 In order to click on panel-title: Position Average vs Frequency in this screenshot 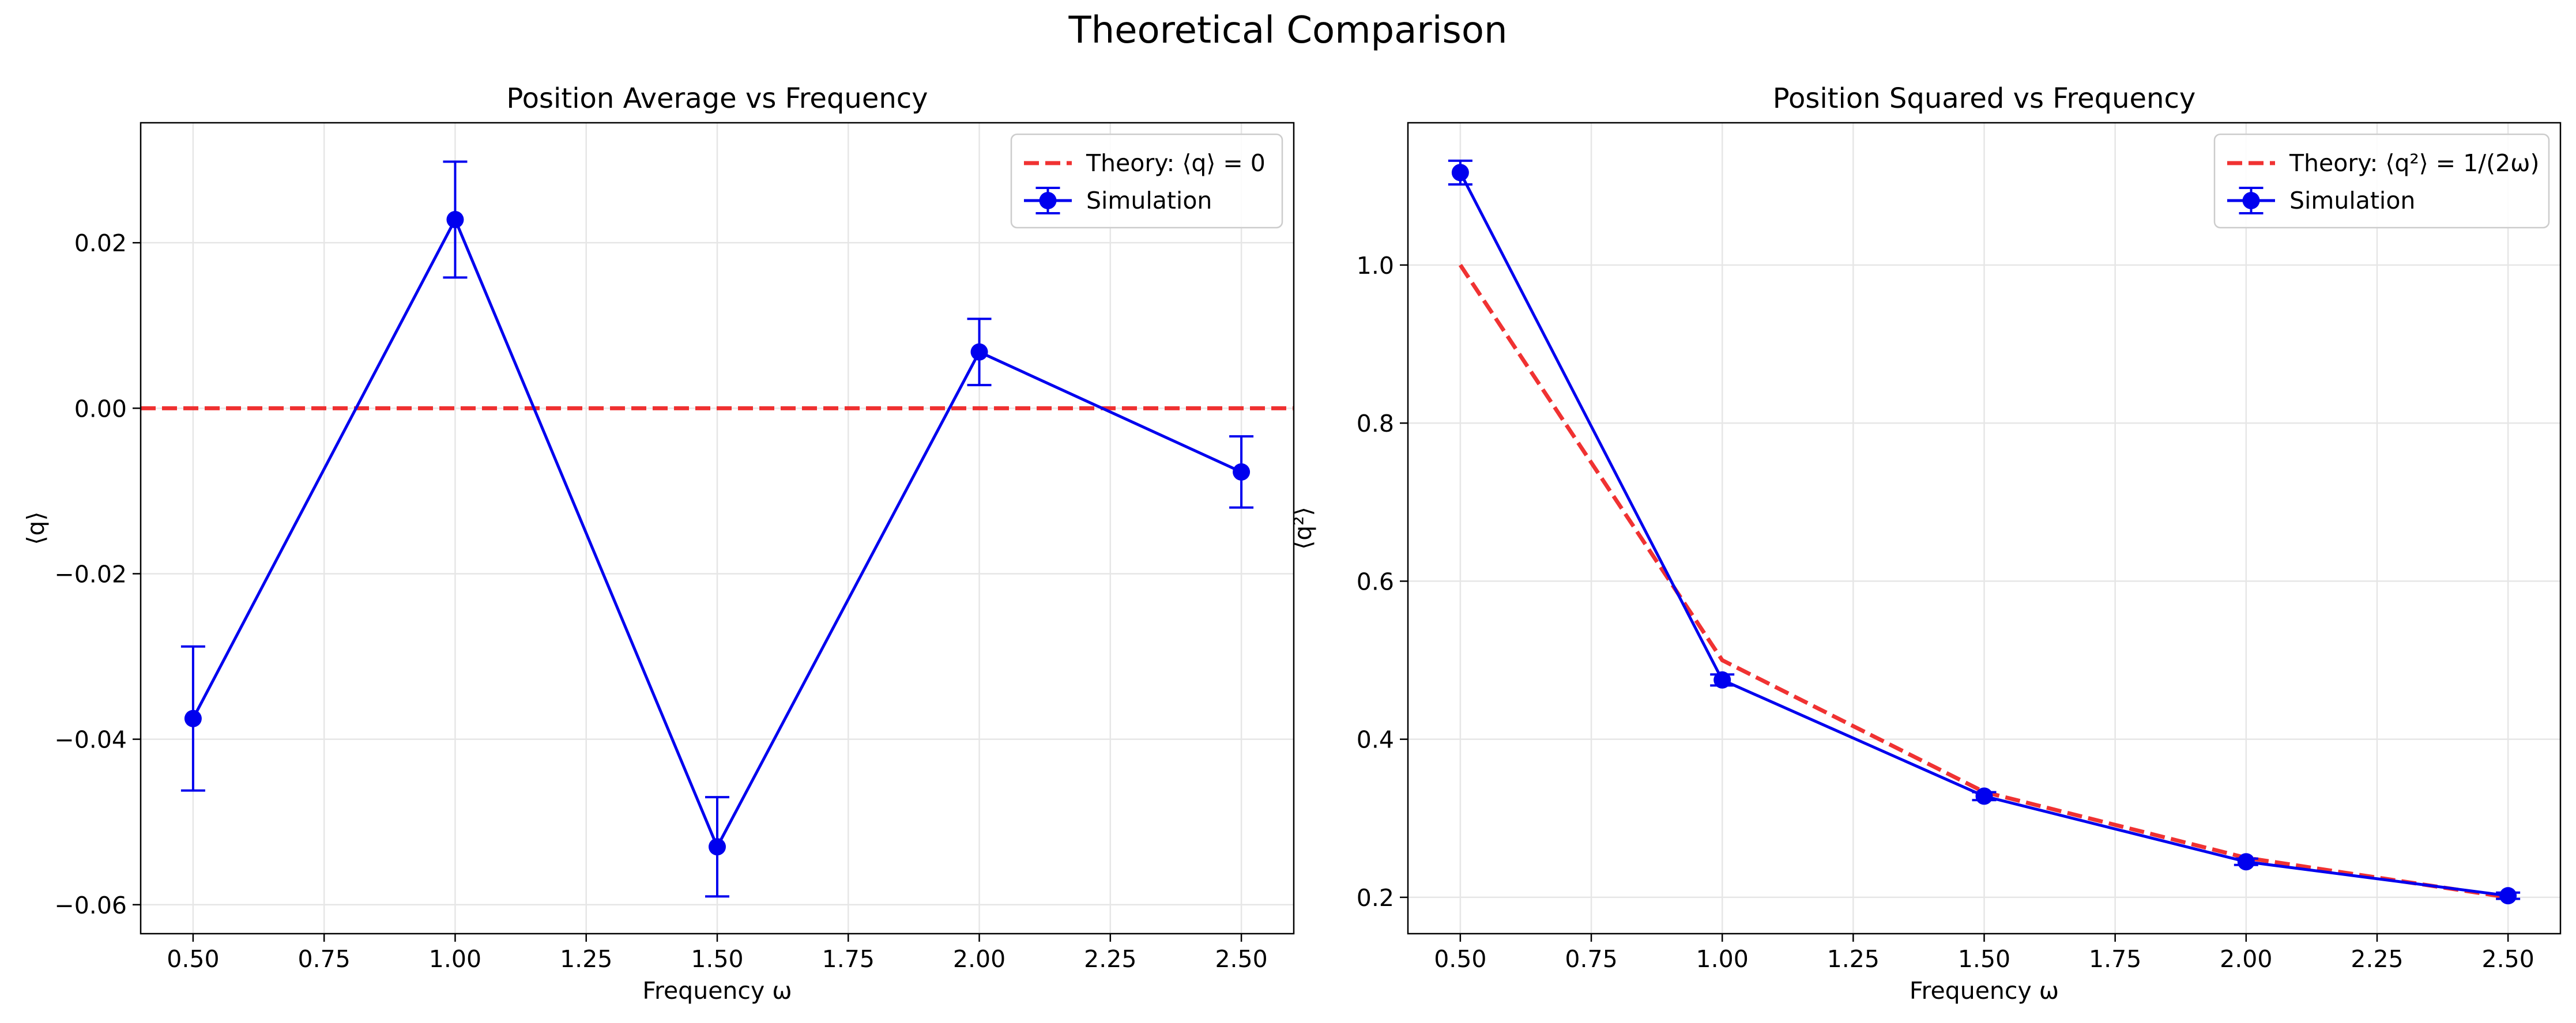, I will do `click(717, 99)`.